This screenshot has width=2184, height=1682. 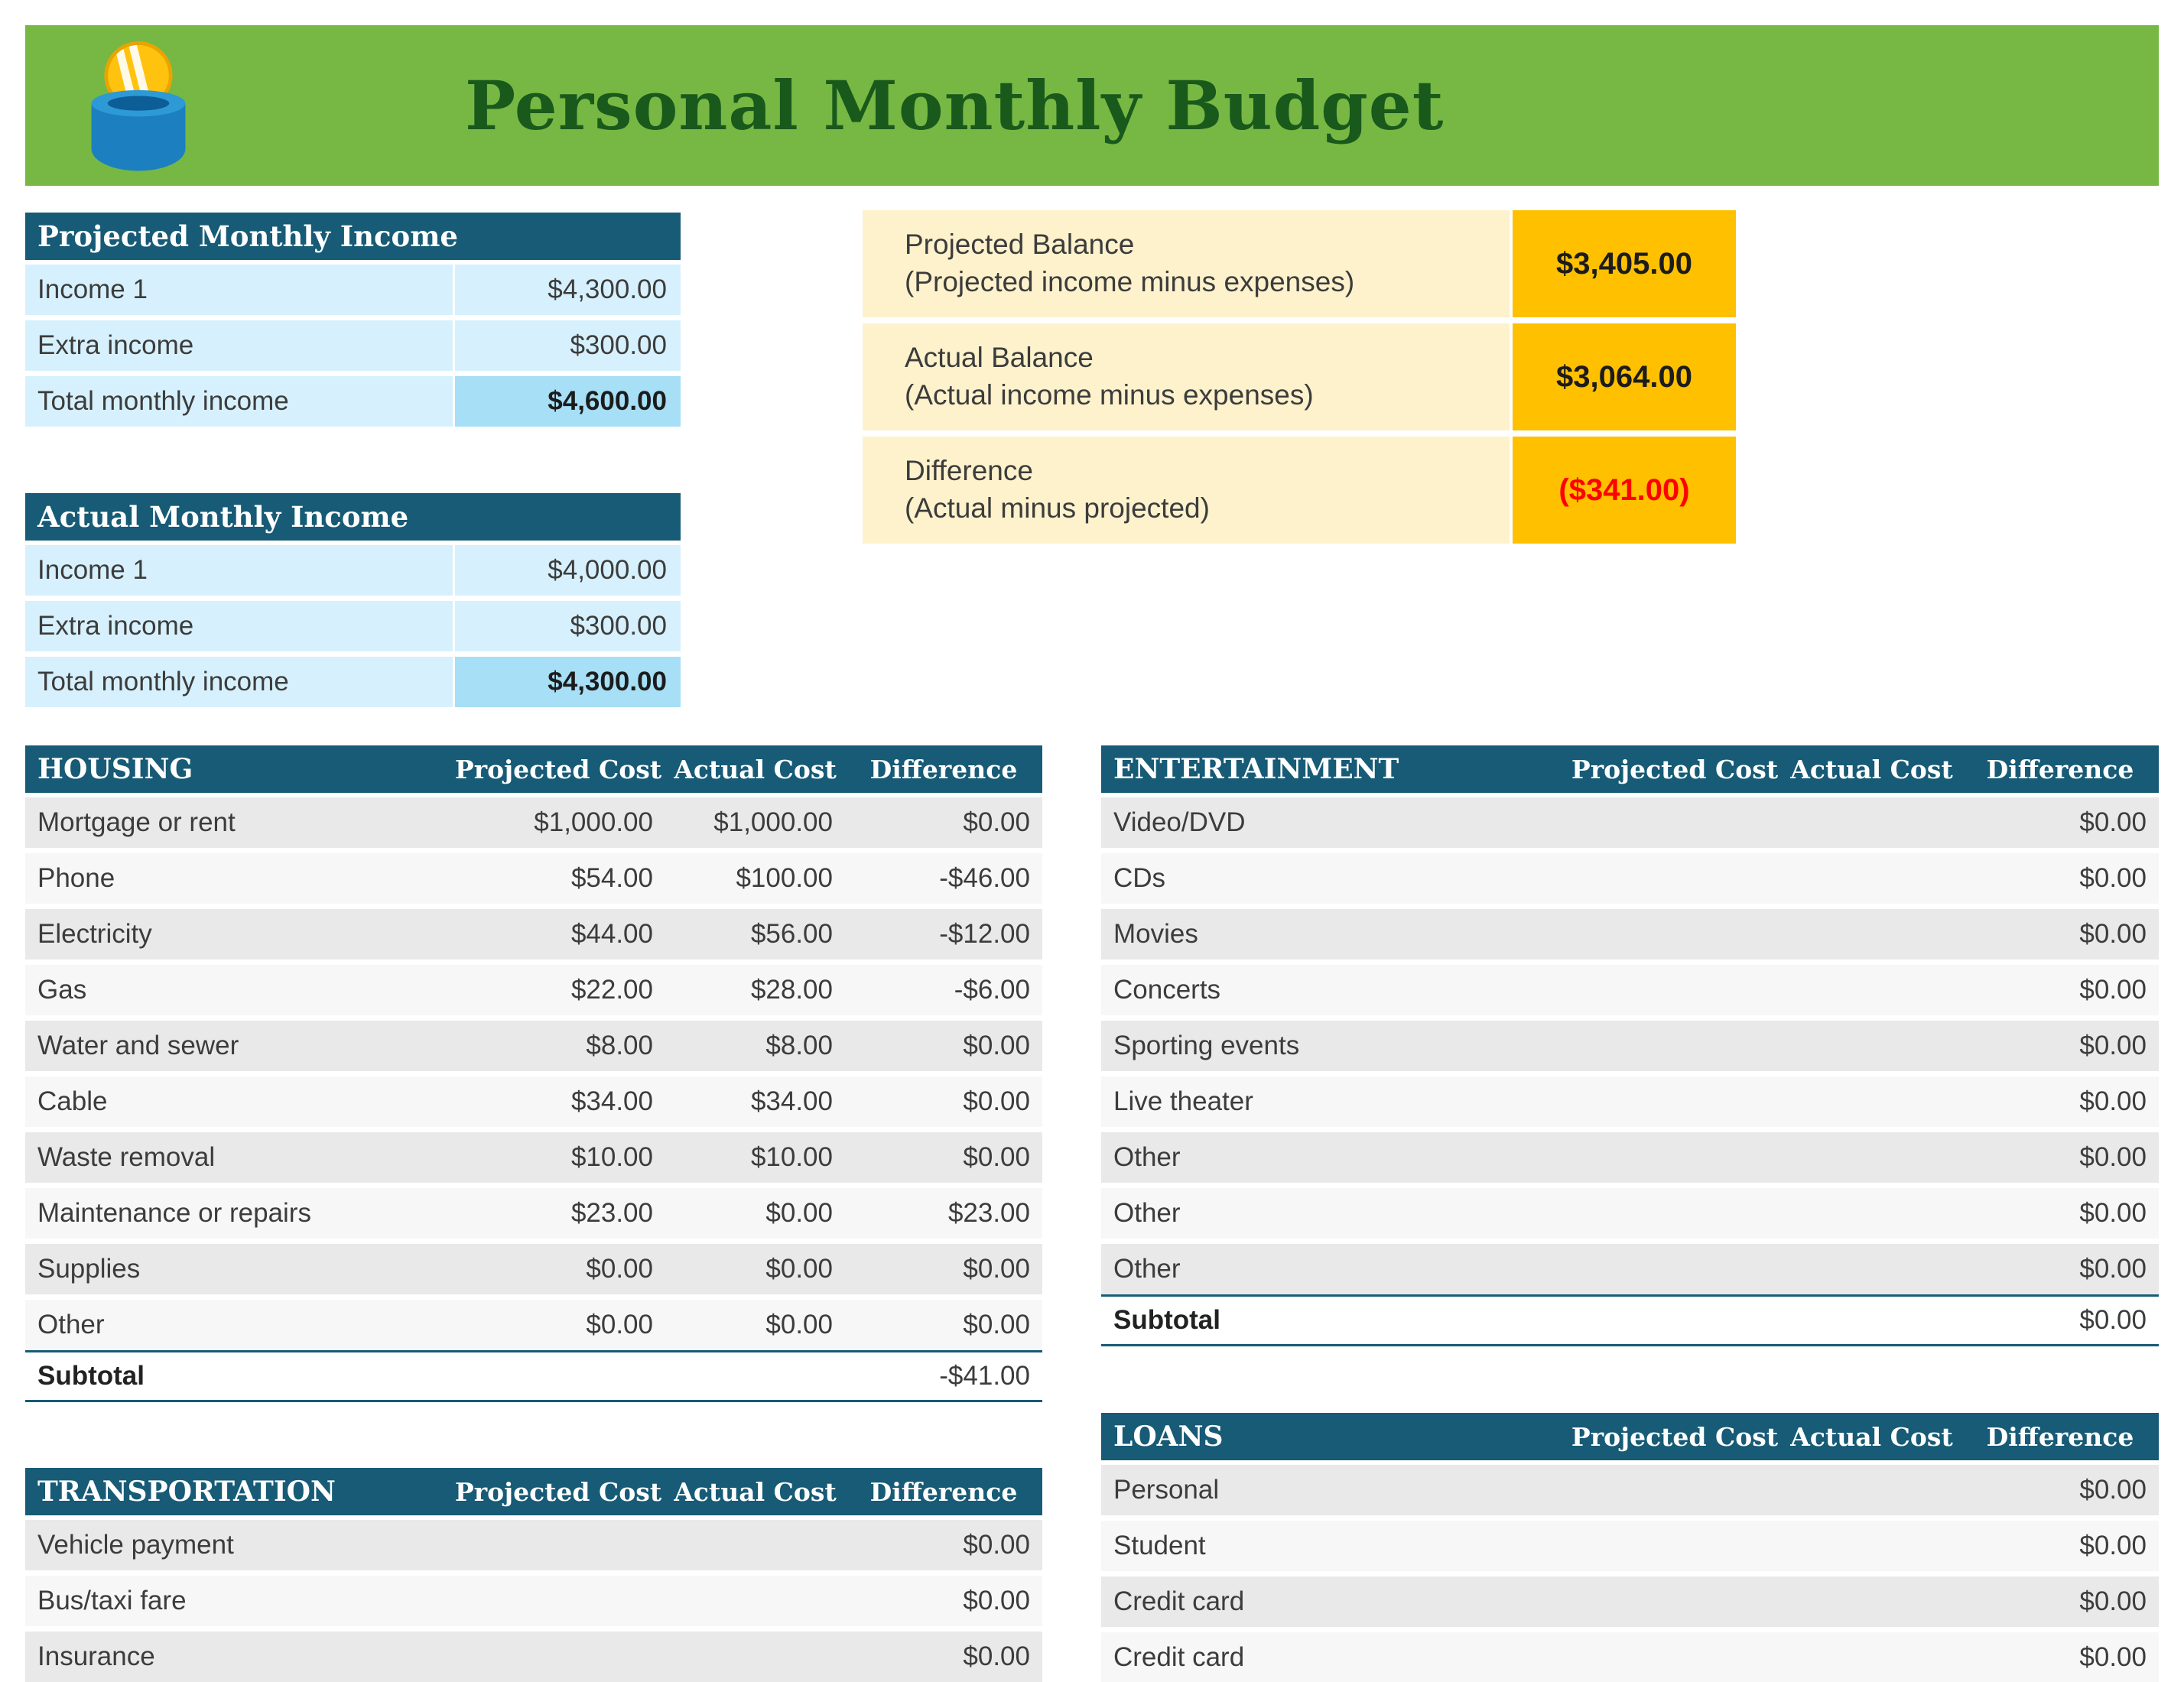 What do you see at coordinates (1139, 878) in the screenshot?
I see `row-label-cell: CDs` at bounding box center [1139, 878].